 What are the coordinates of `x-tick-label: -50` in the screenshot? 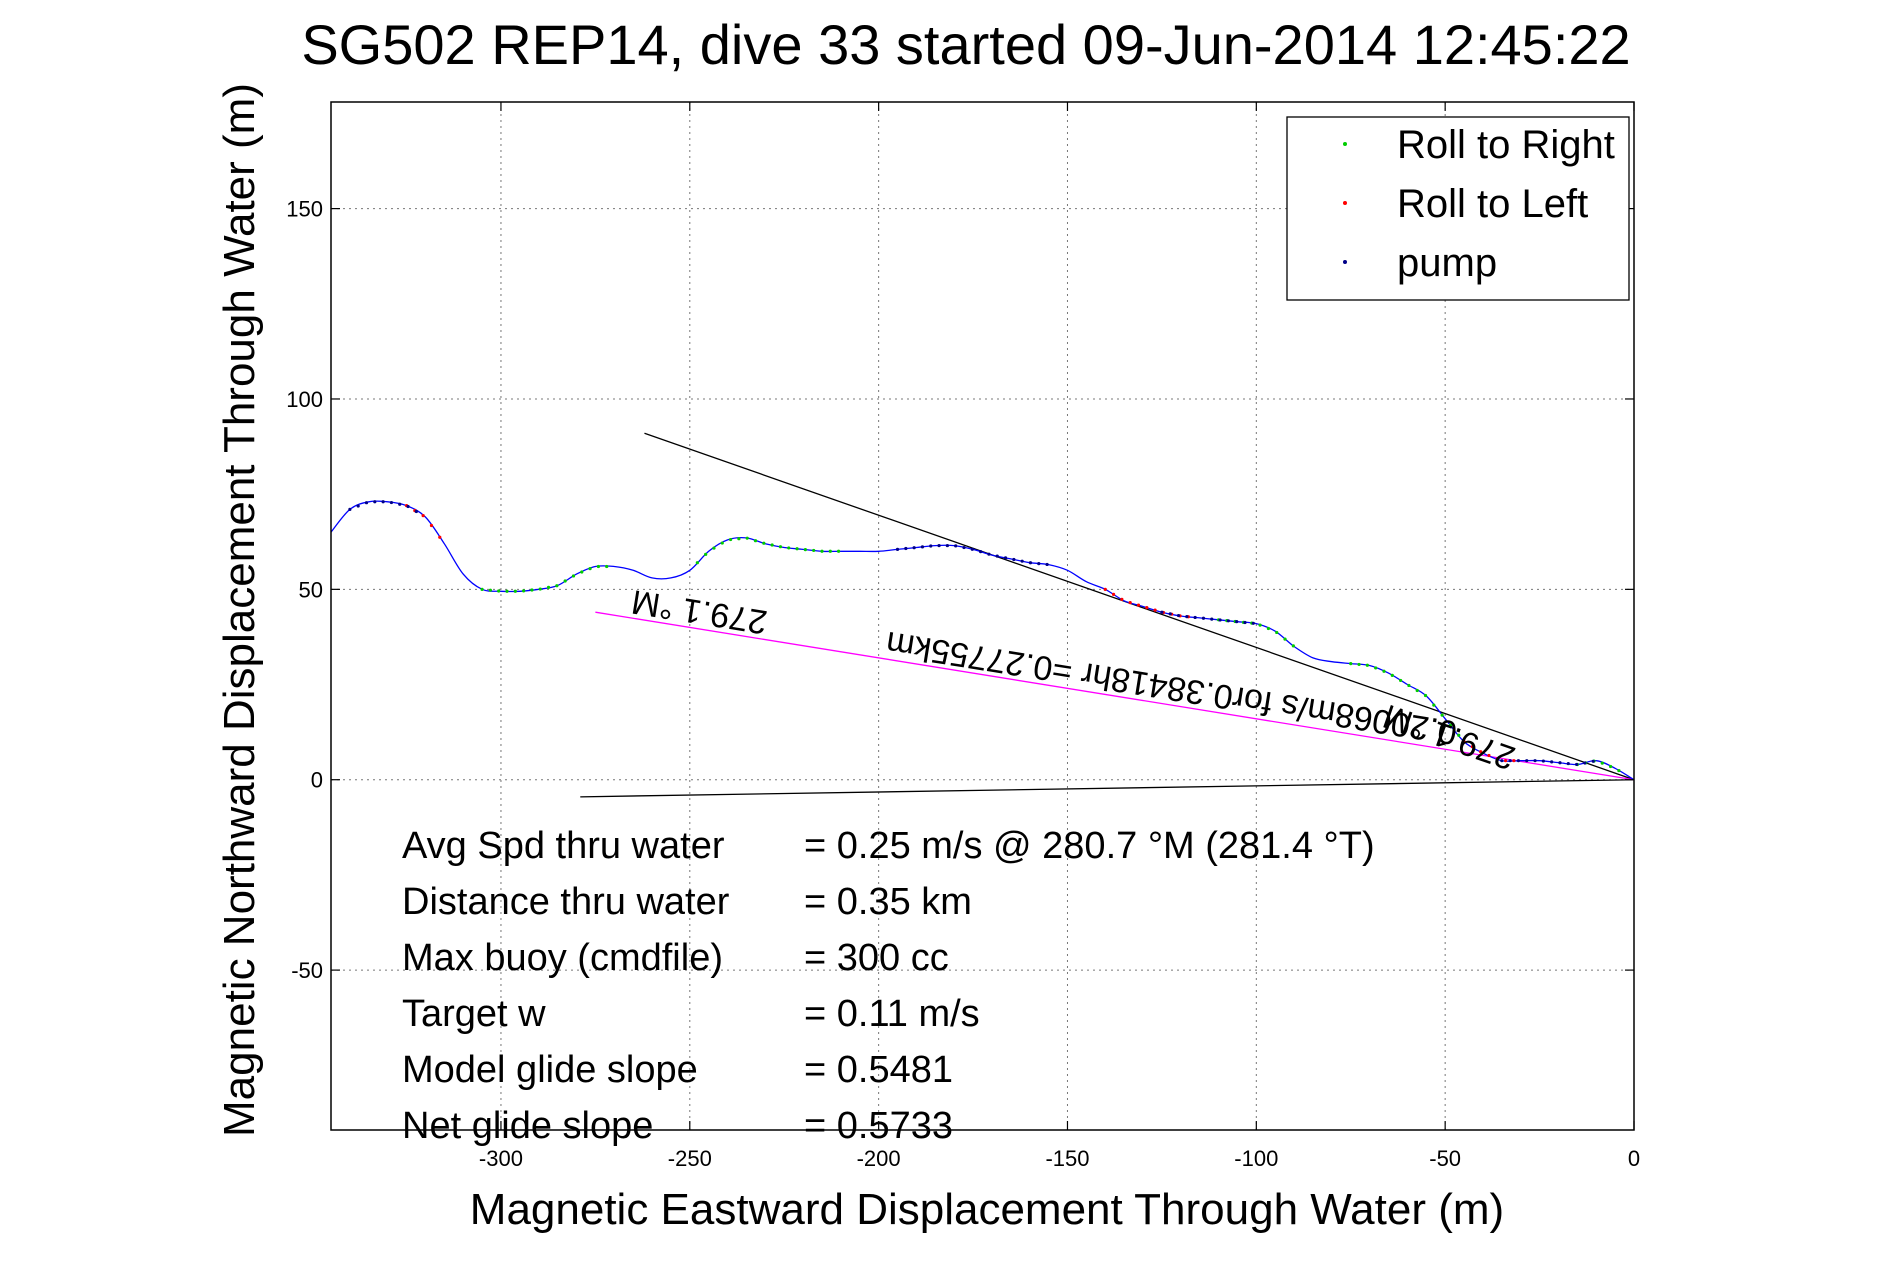 It's located at (1445, 1158).